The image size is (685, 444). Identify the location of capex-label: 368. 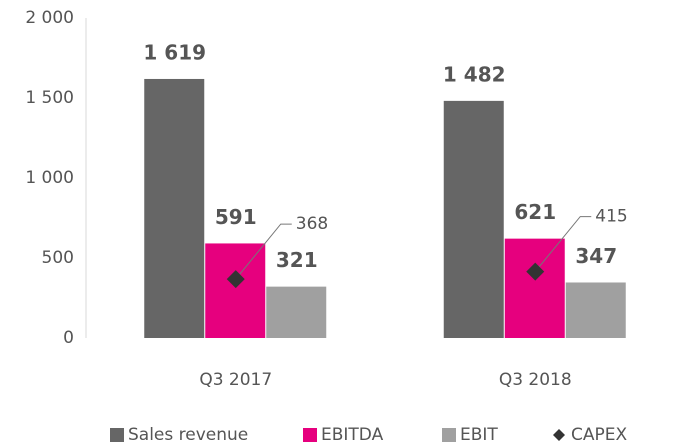
(312, 224).